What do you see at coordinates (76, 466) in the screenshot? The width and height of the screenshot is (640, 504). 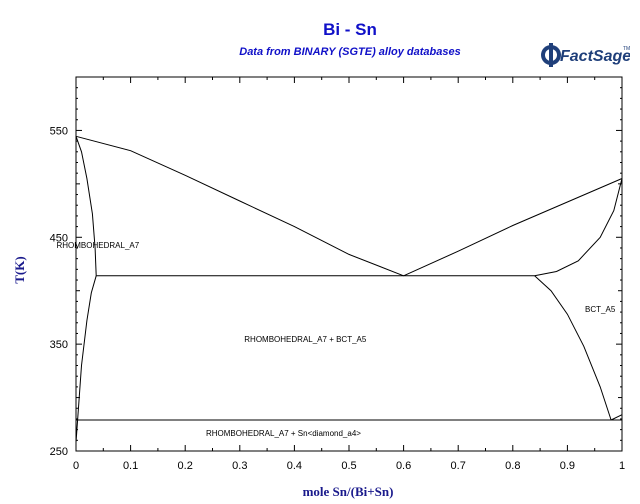 I see `x-tick-label: 0` at bounding box center [76, 466].